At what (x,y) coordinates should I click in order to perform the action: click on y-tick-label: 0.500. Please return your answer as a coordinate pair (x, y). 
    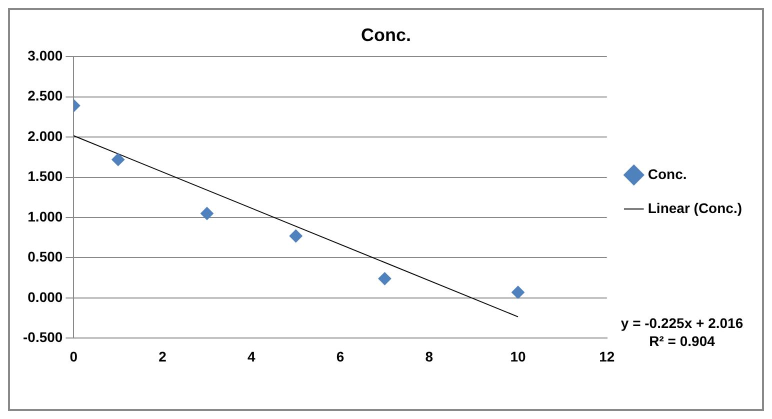
    Looking at the image, I should click on (45, 256).